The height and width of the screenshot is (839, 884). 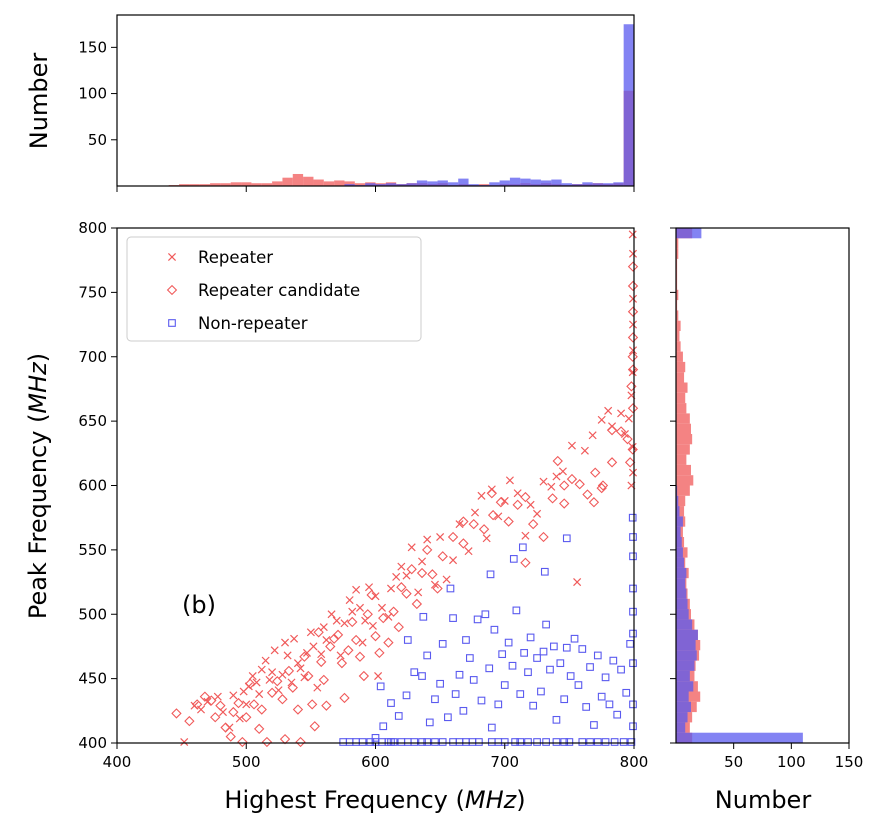 What do you see at coordinates (374, 800) in the screenshot?
I see `main-x-label: Highest Frequency (MHz)` at bounding box center [374, 800].